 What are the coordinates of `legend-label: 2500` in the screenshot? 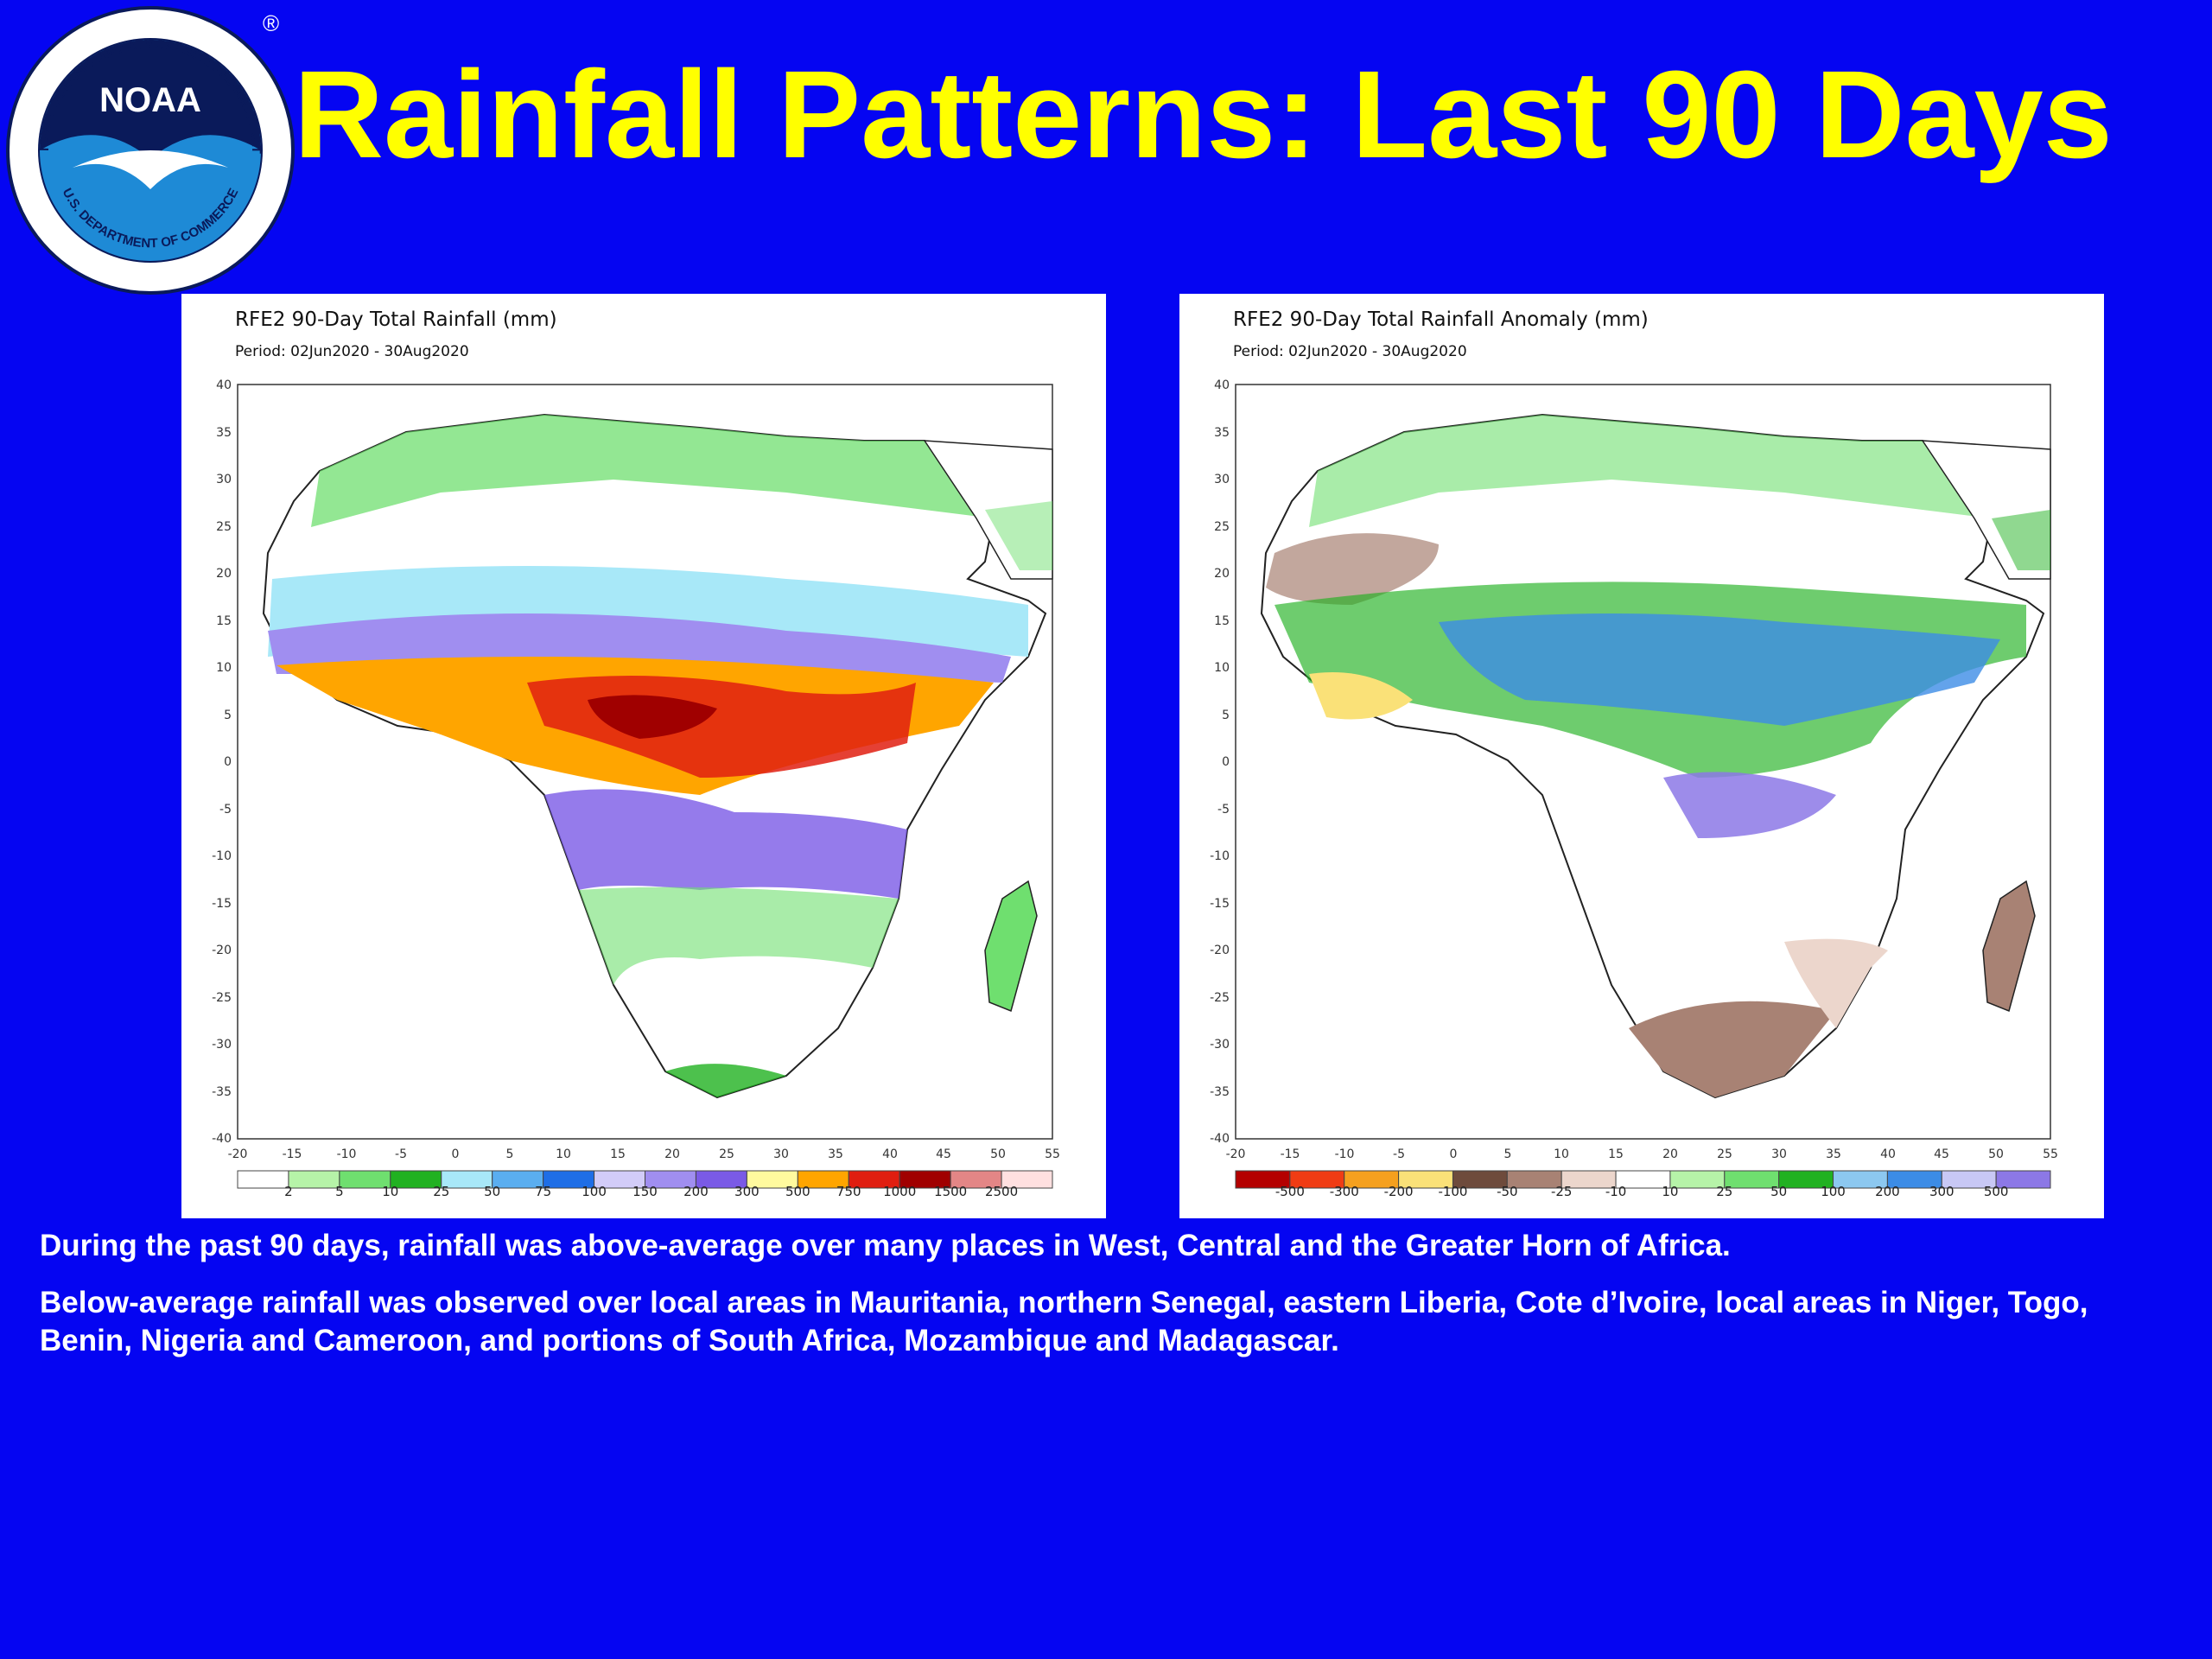 It's located at (1001, 1191).